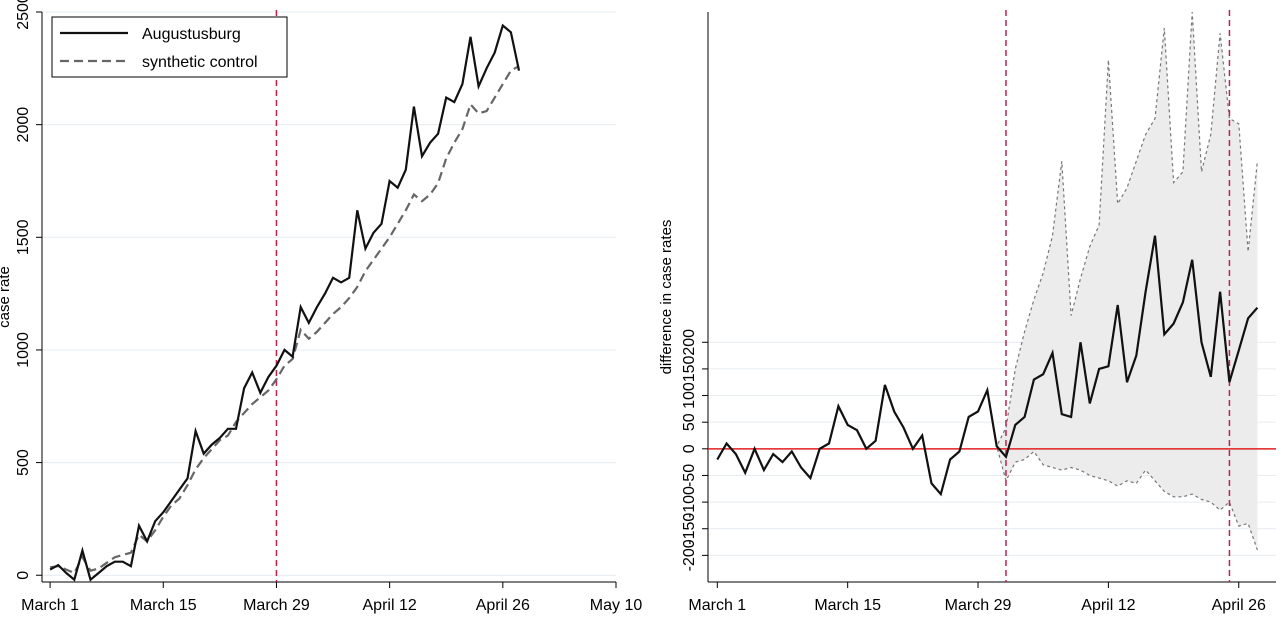 This screenshot has height=617, width=1280. I want to click on y-tick-label: 50, so click(689, 422).